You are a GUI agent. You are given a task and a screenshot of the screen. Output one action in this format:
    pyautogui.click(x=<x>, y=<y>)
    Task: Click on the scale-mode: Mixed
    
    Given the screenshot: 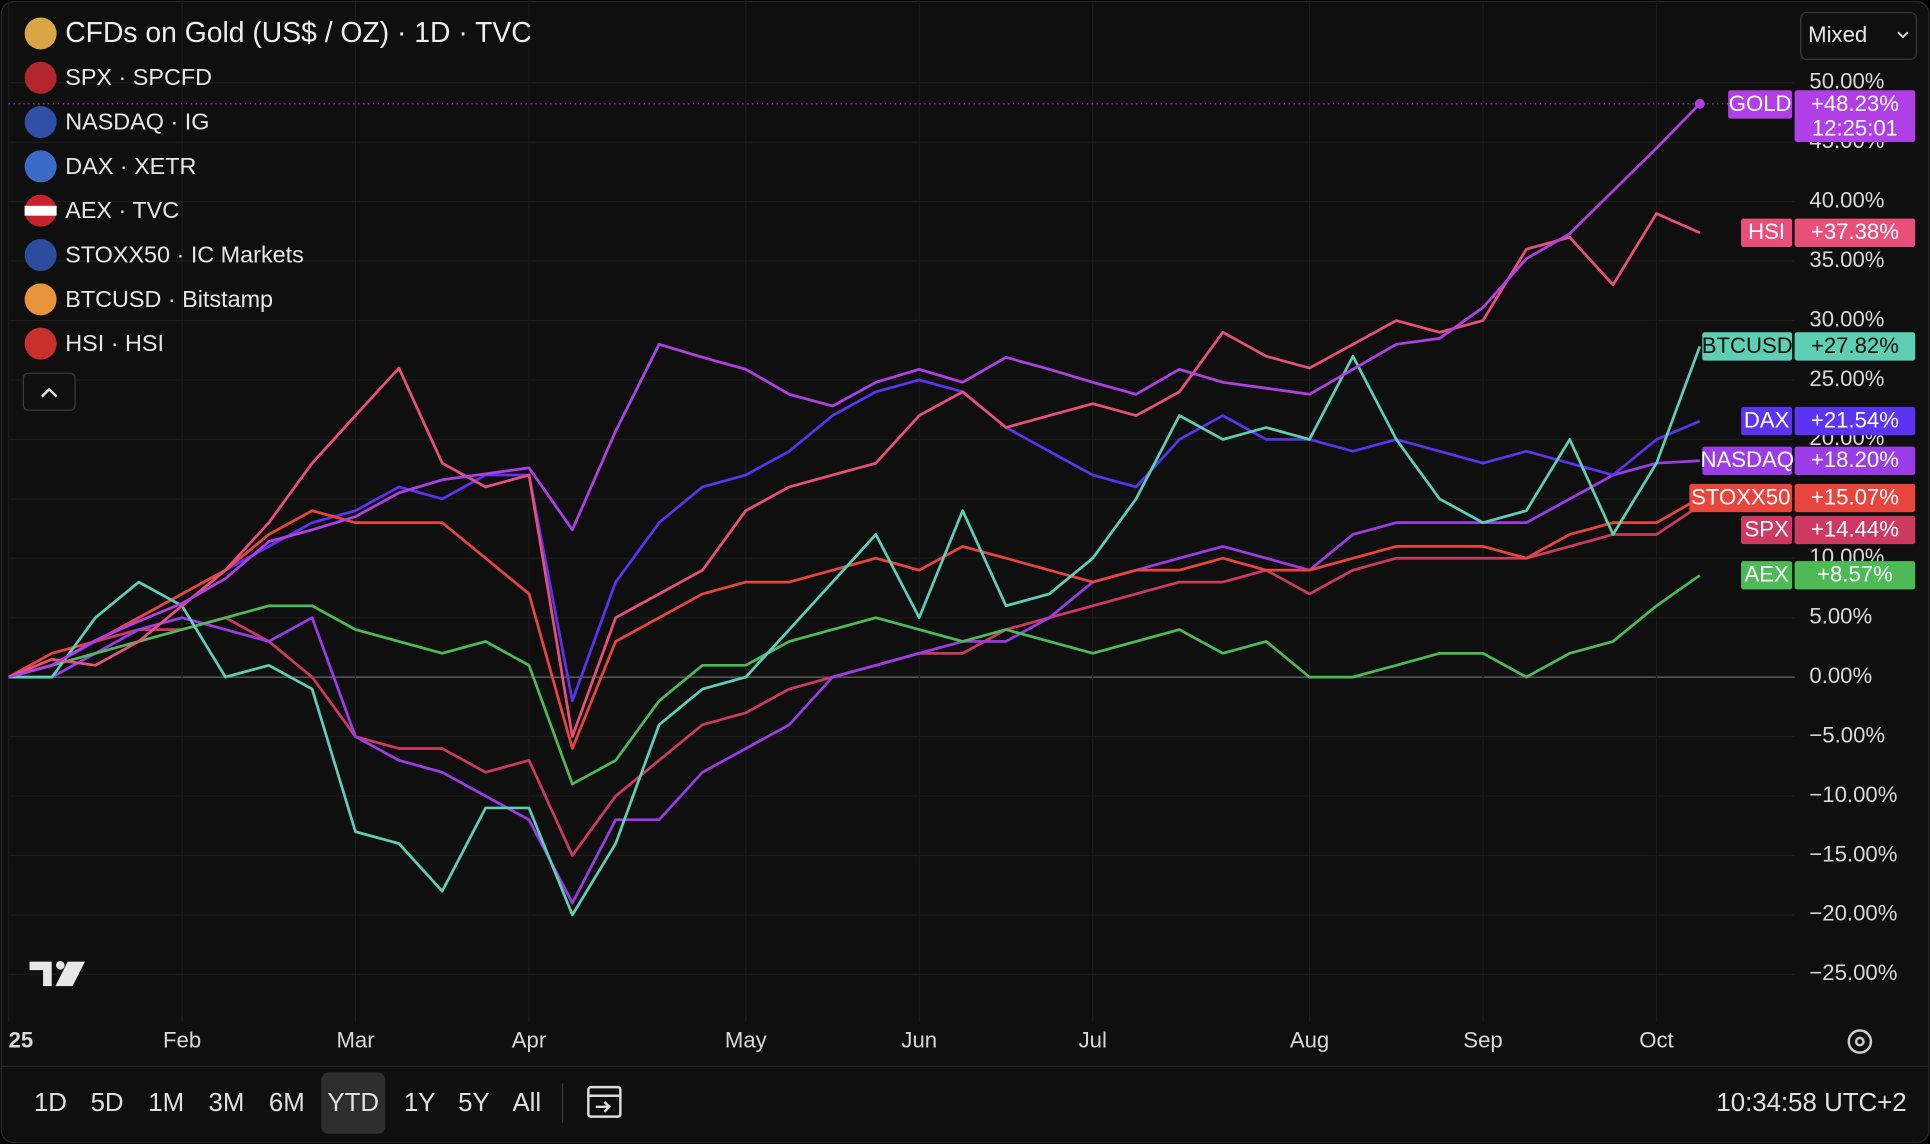 What is the action you would take?
    pyautogui.click(x=1837, y=34)
    